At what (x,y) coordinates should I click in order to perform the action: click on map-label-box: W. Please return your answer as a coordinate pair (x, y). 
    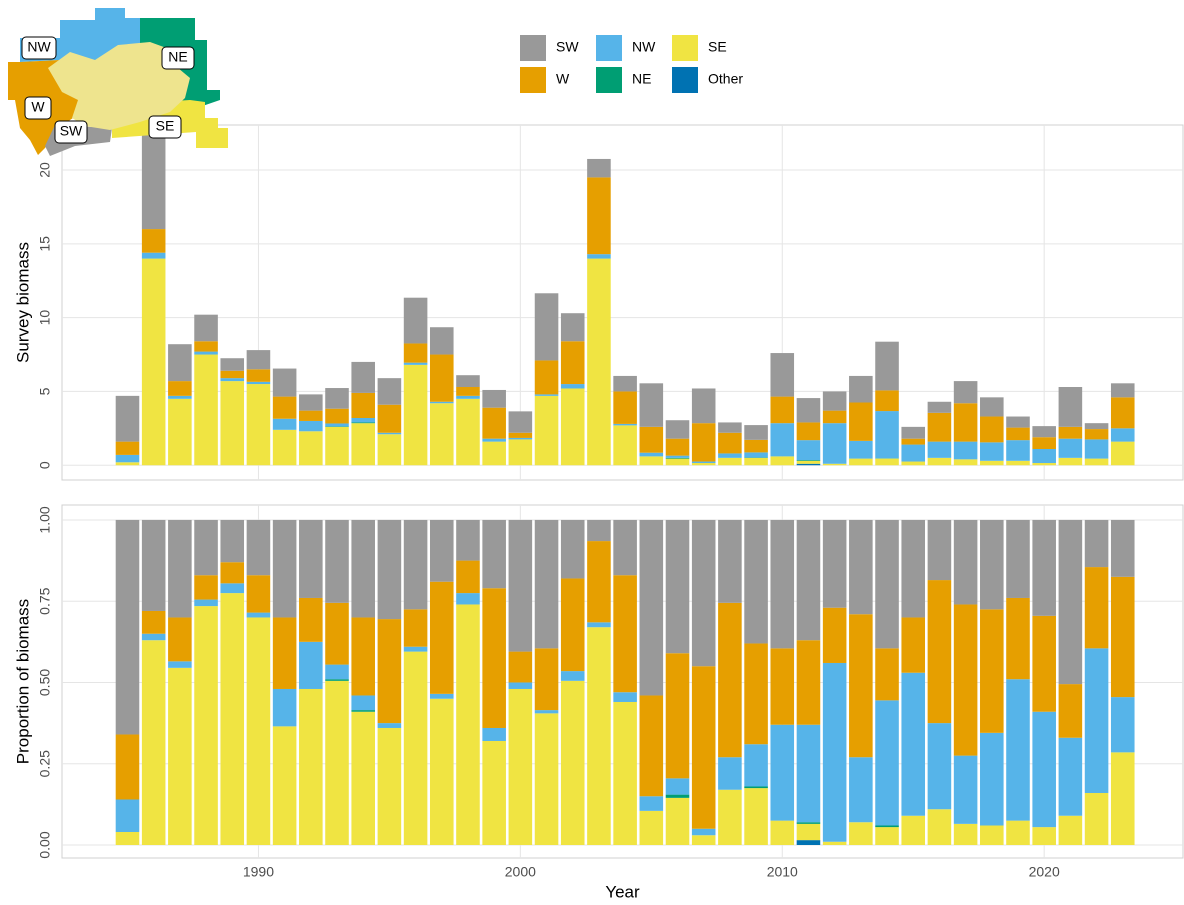
    Looking at the image, I should click on (38, 108).